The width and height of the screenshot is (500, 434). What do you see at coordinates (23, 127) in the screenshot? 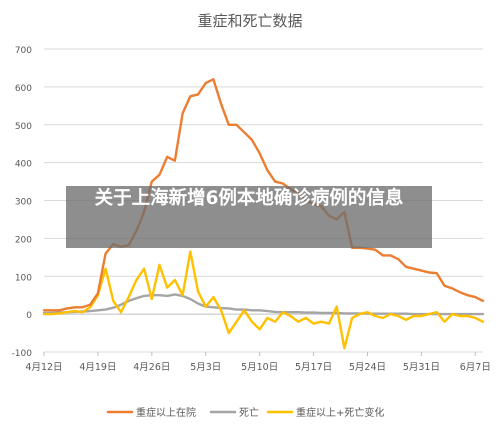
I see `y-tick-label: 500` at bounding box center [23, 127].